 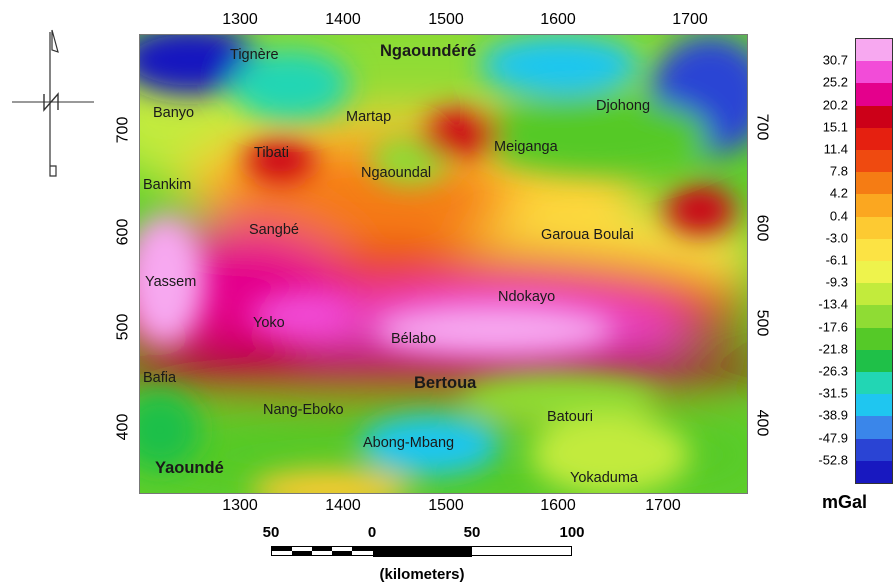 I want to click on scale-bar, so click(x=421, y=551).